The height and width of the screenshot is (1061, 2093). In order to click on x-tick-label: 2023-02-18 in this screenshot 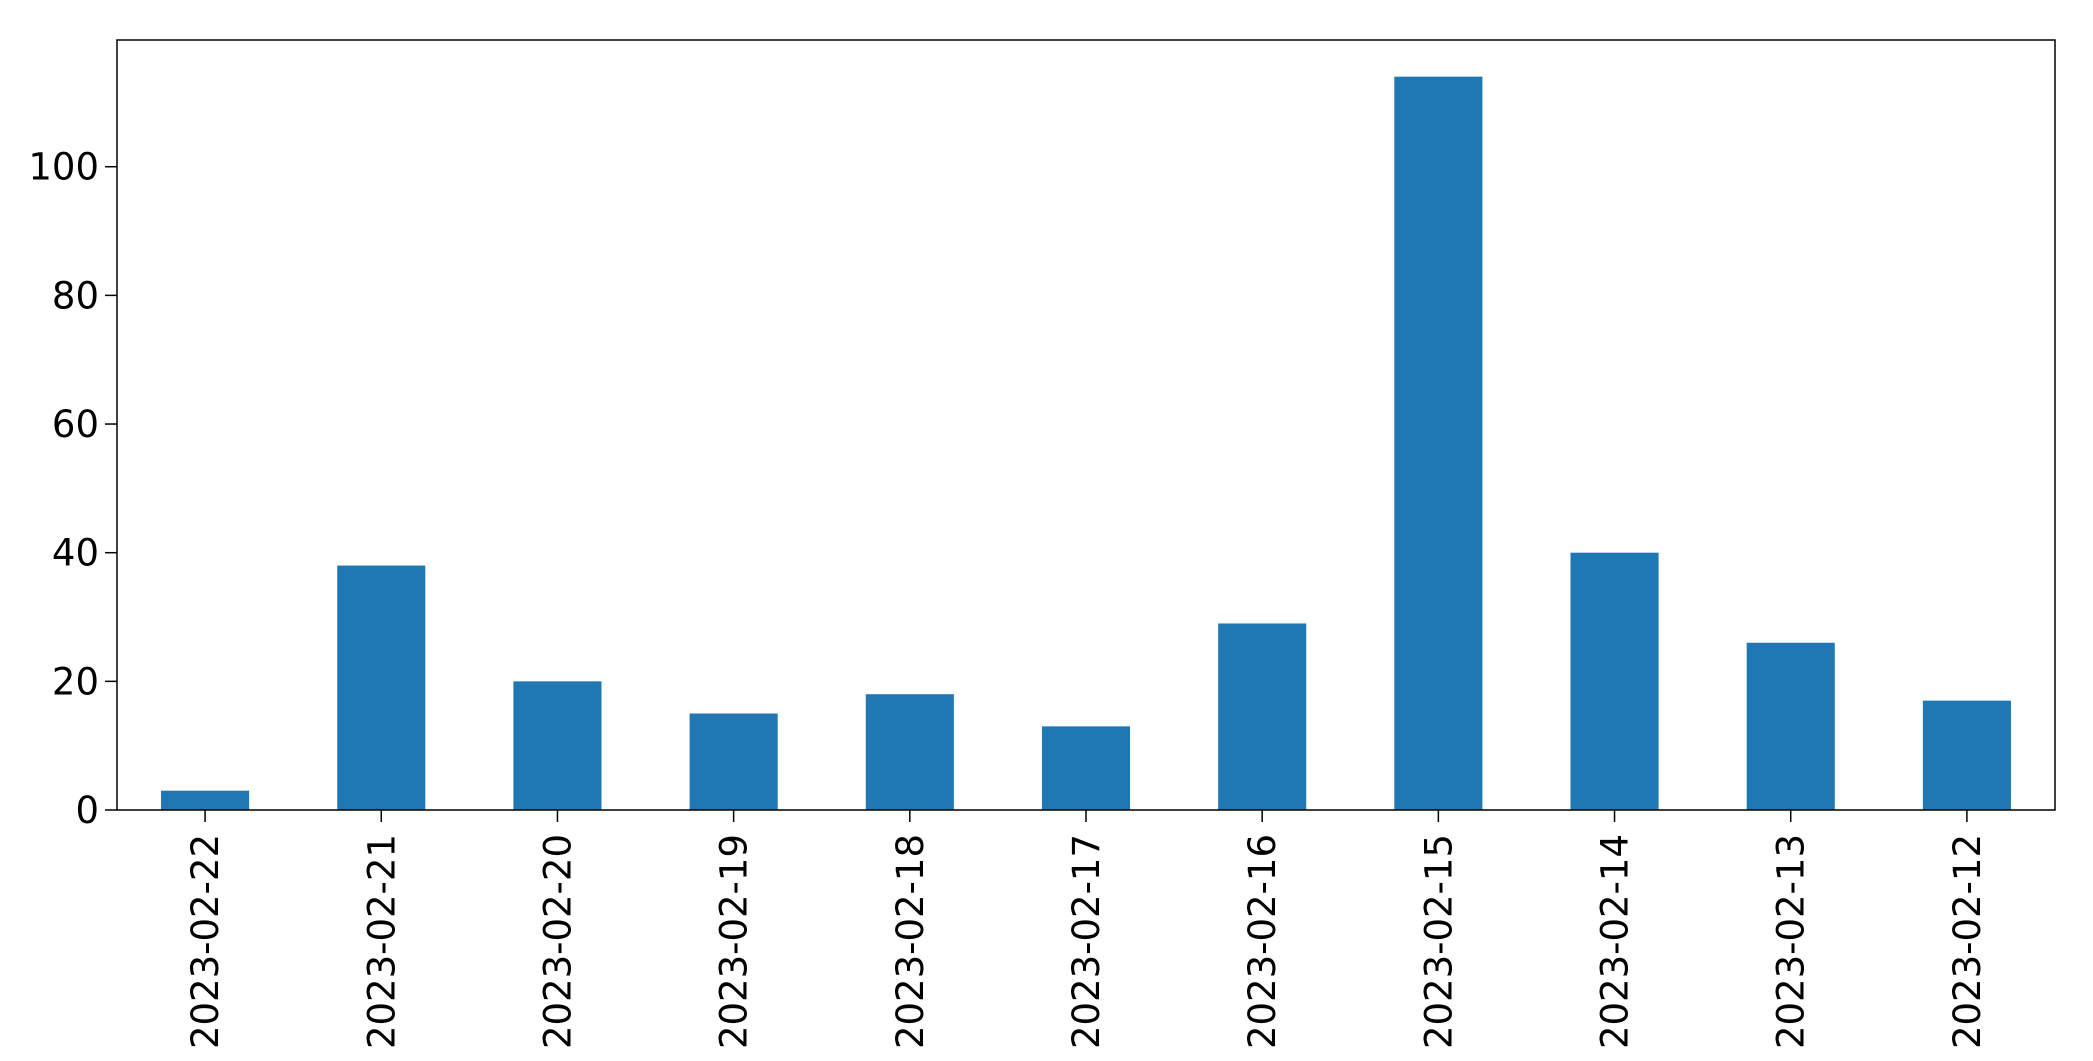, I will do `click(910, 941)`.